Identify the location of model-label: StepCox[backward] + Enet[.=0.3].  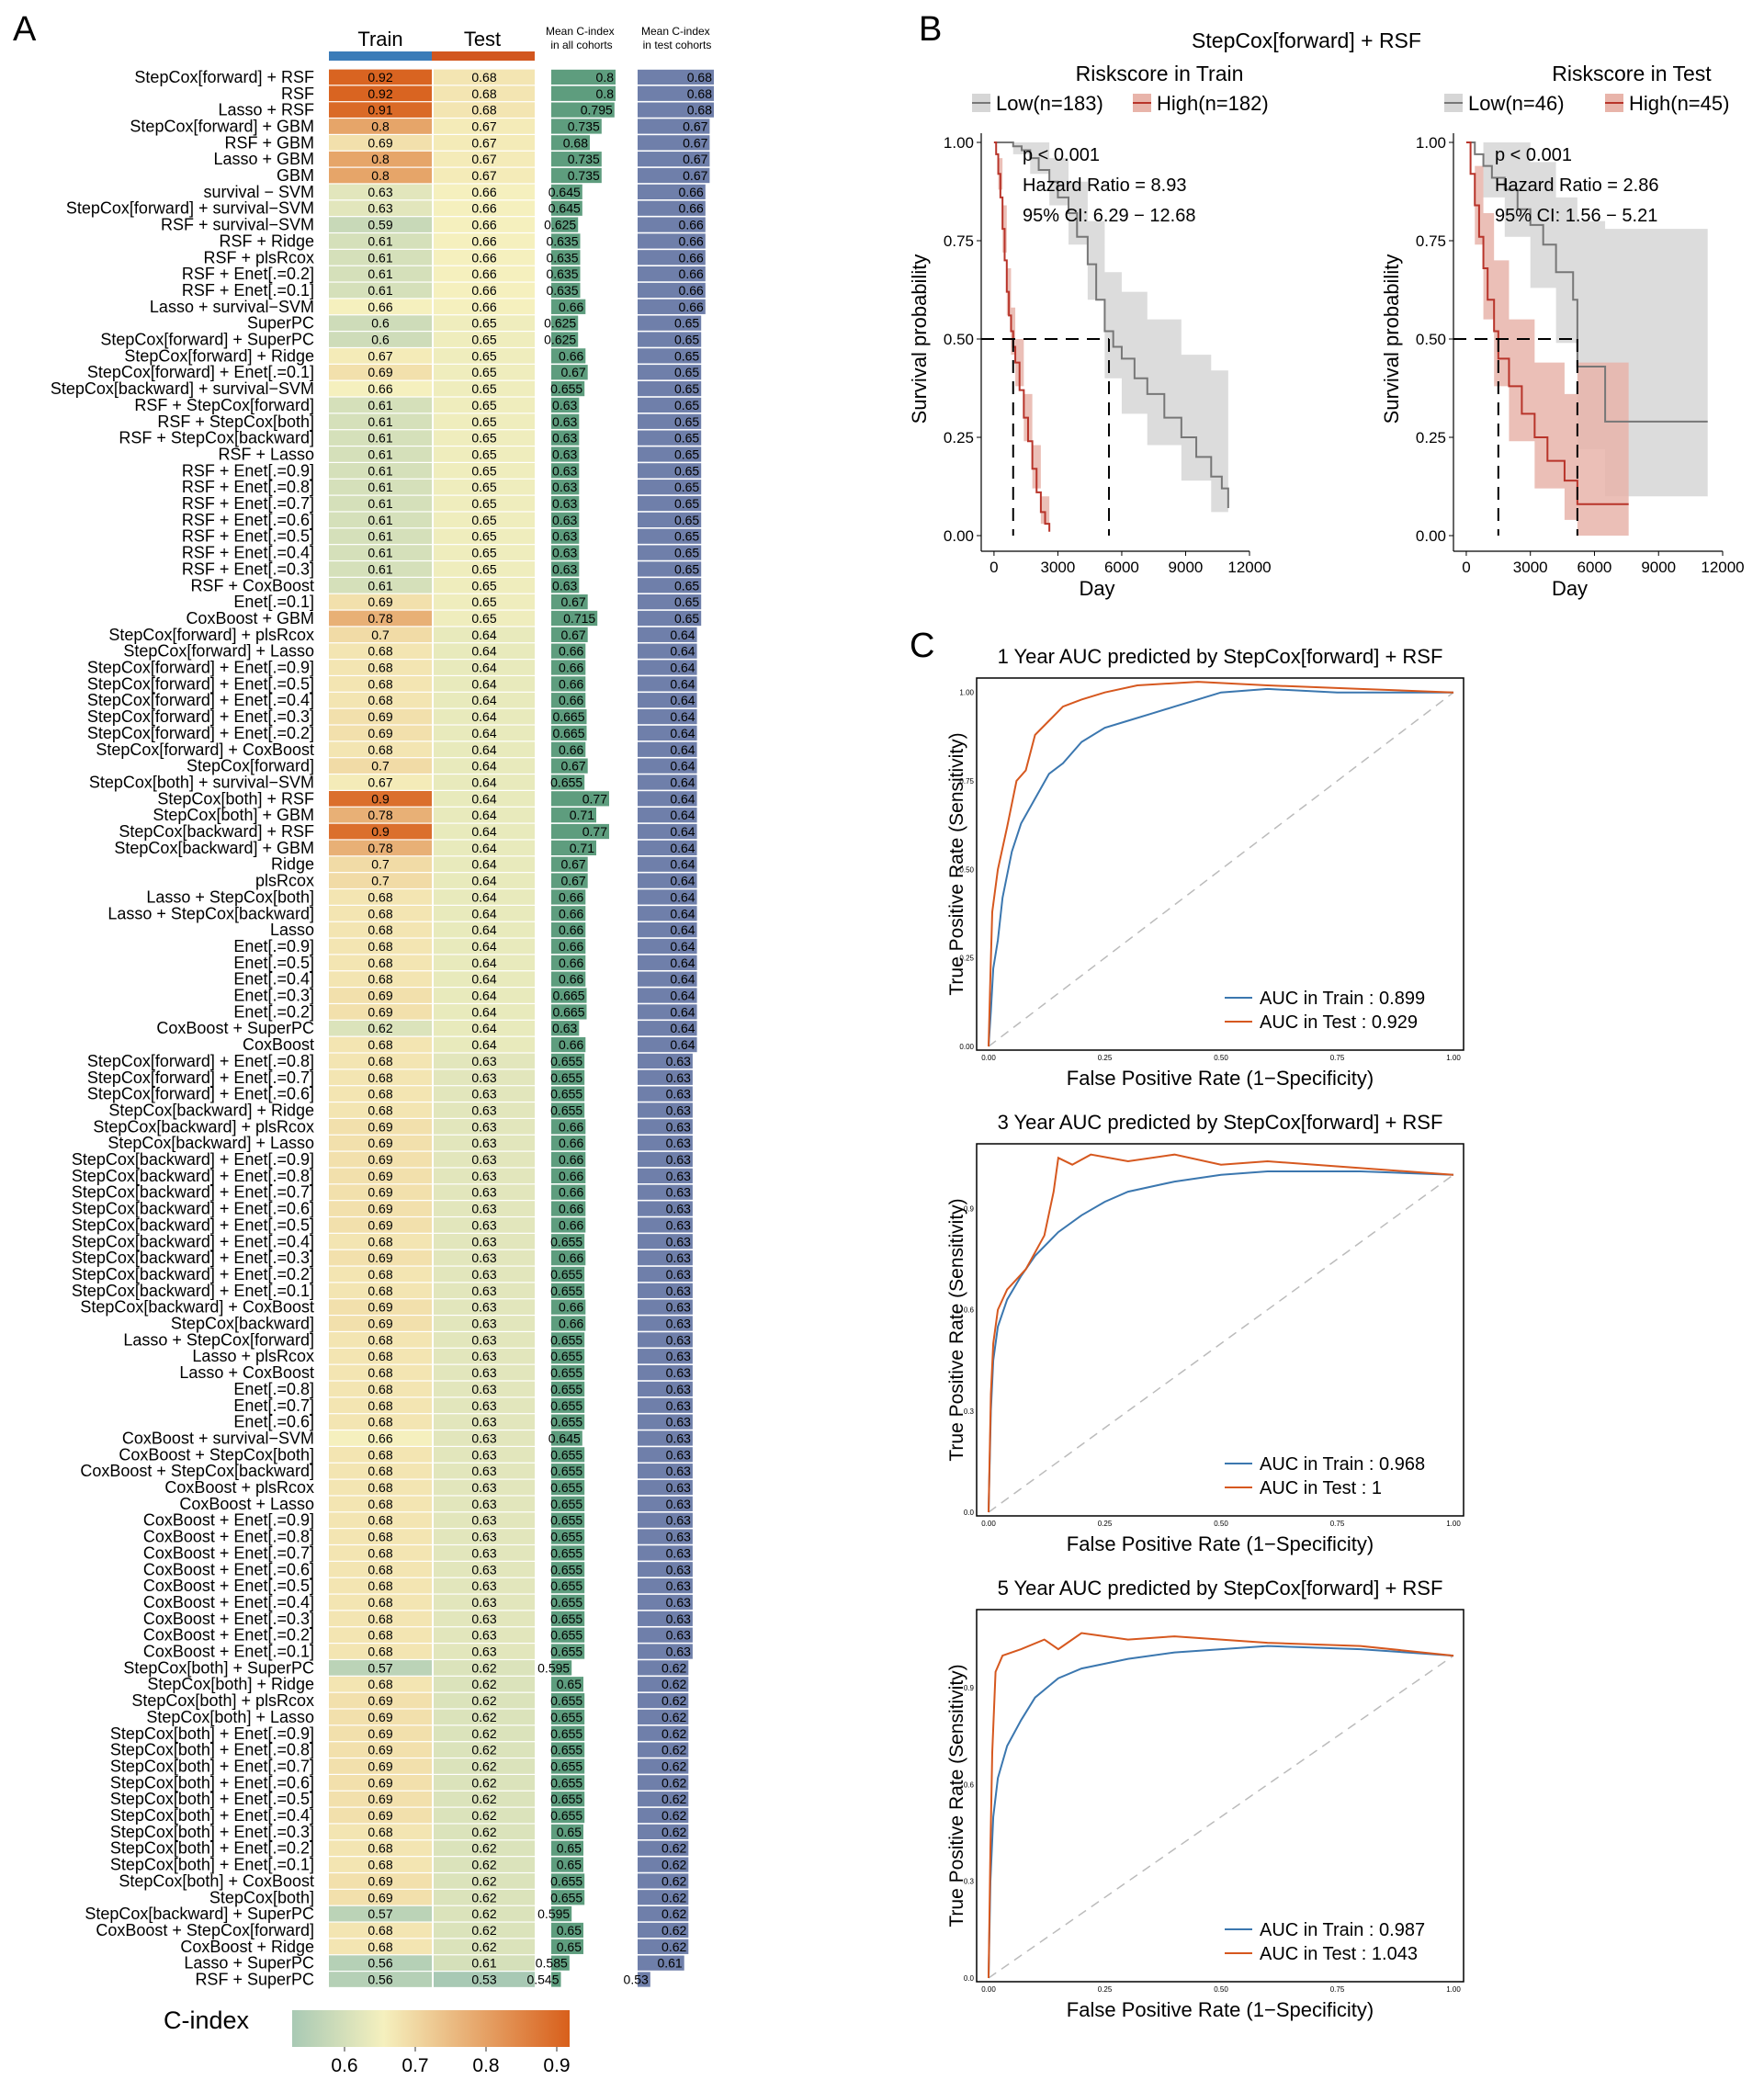
(193, 1258).